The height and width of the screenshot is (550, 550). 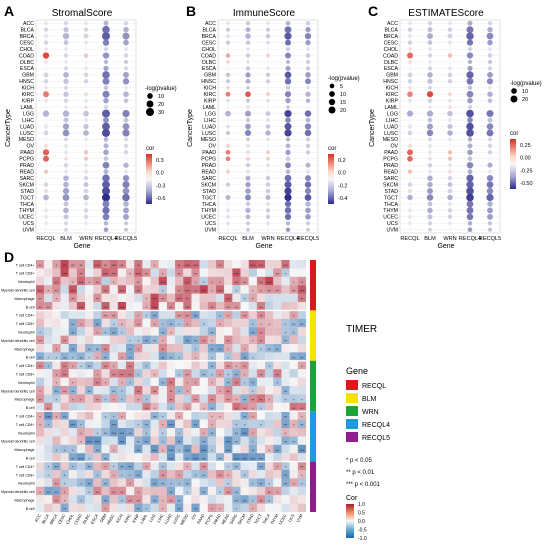 I want to click on y-tick-label: LGG, so click(x=28, y=114).